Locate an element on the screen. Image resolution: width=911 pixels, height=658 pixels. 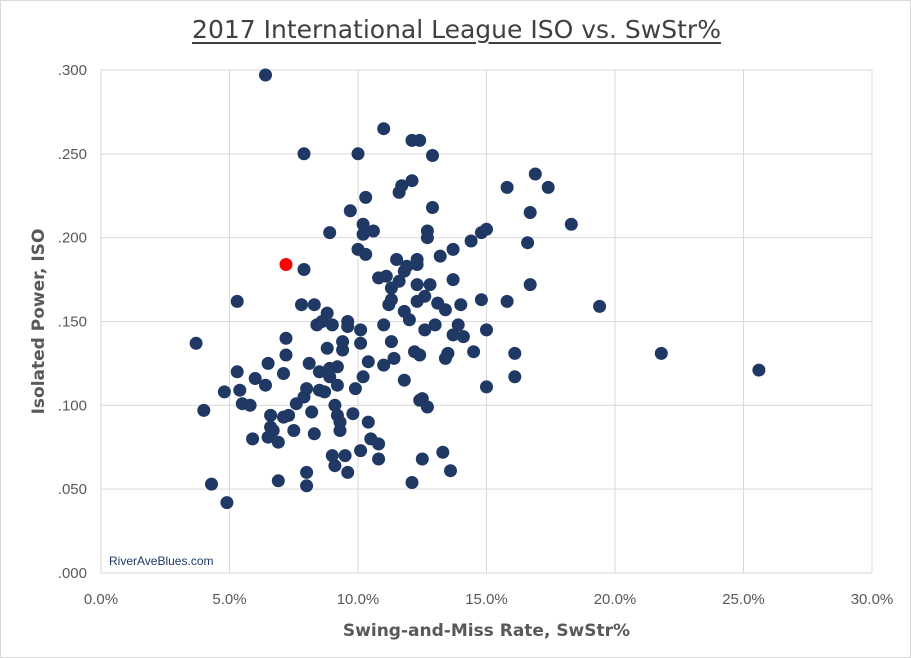
x-tick-label: 0.0% is located at coordinates (101, 599).